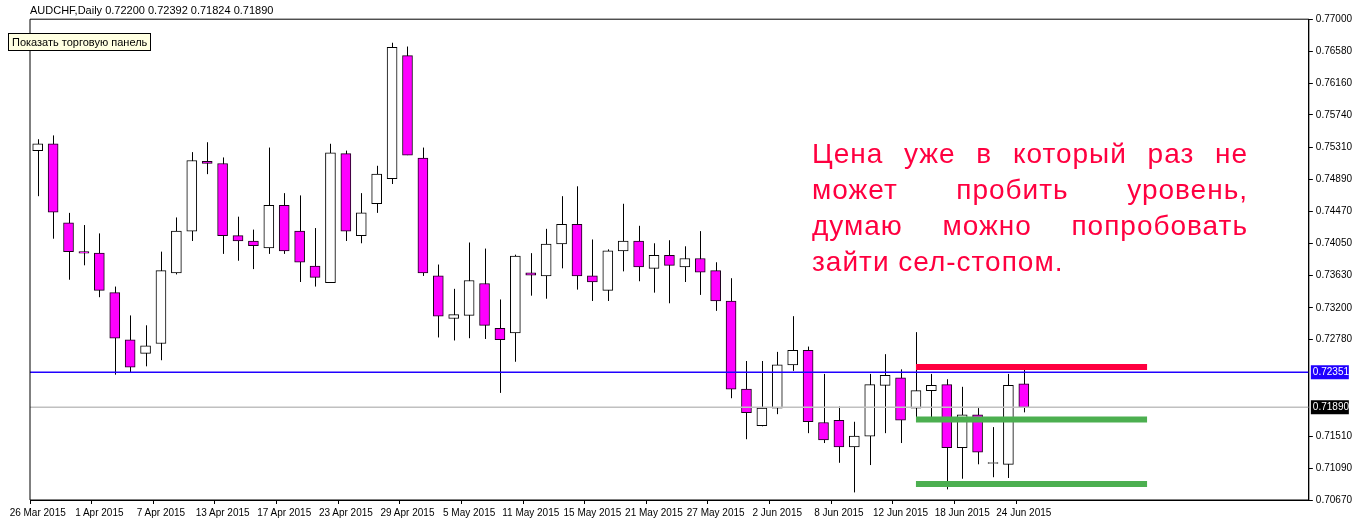 This screenshot has height=522, width=1359. Describe the element at coordinates (1334, 274) in the screenshot. I see `y-tick-label: 0.73630` at that location.